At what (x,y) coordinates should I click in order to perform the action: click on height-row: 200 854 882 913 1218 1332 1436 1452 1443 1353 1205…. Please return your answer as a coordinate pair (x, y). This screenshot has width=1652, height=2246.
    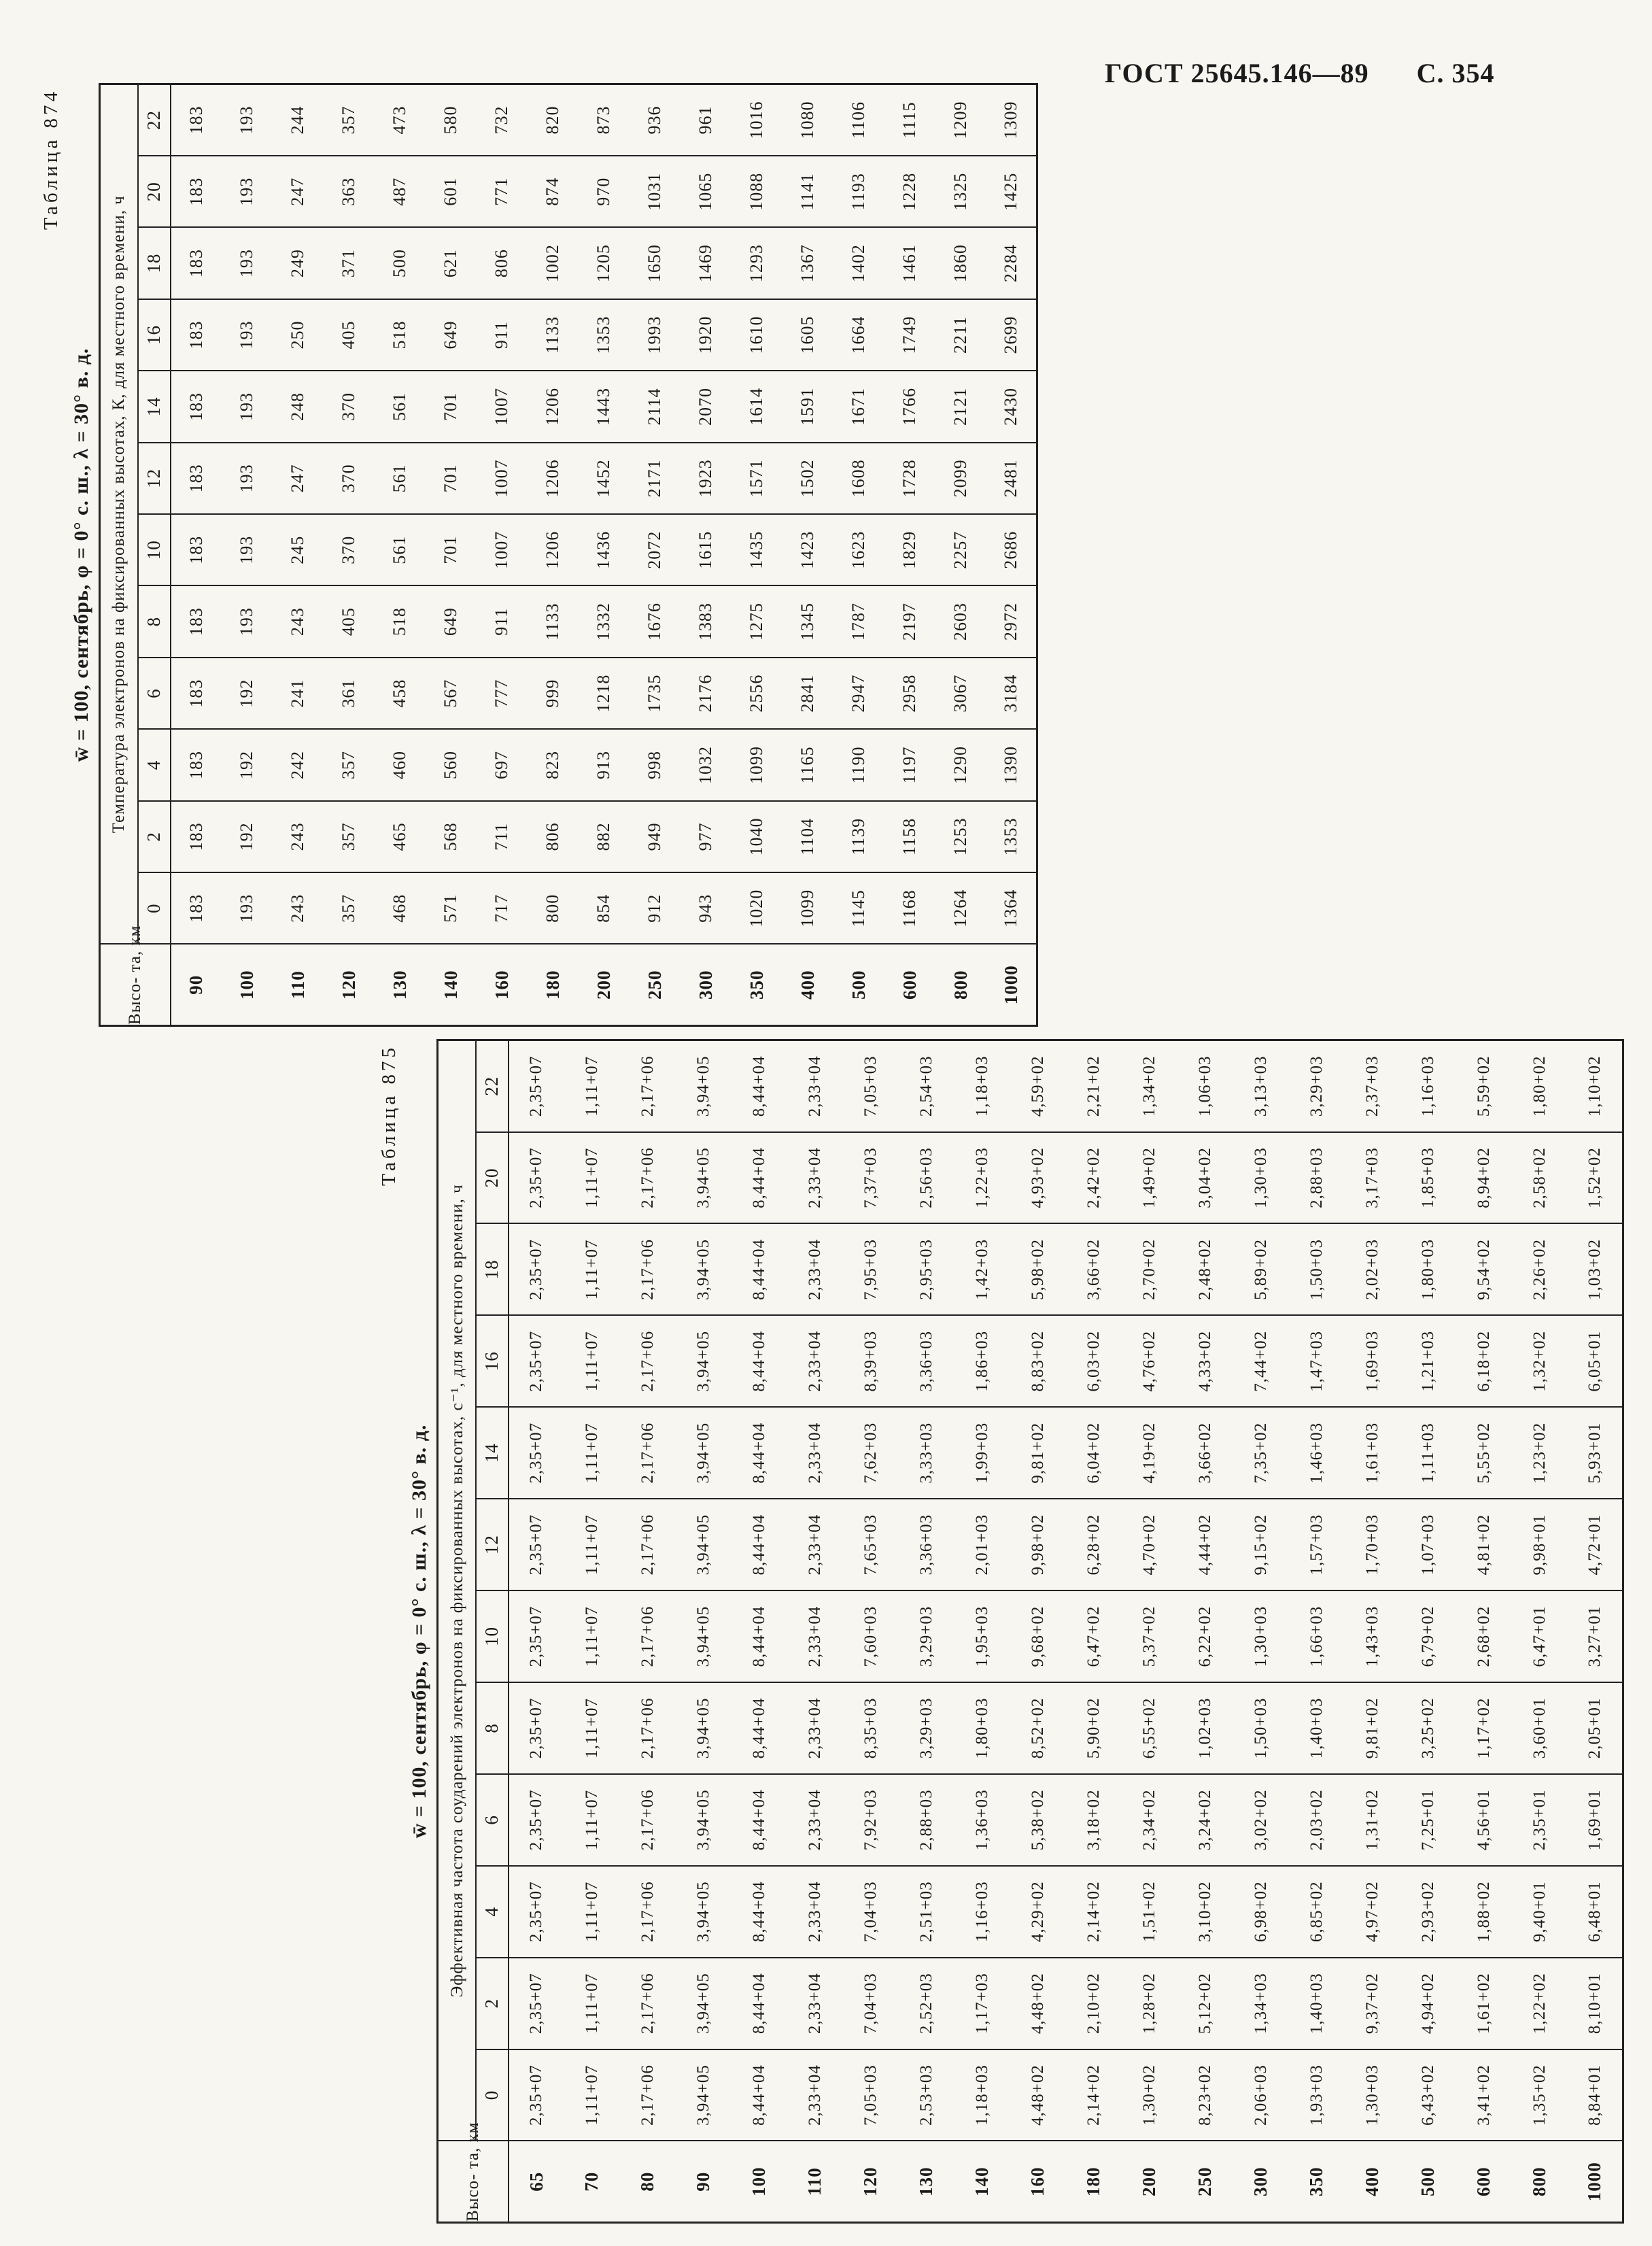
    Looking at the image, I should click on (604, 555).